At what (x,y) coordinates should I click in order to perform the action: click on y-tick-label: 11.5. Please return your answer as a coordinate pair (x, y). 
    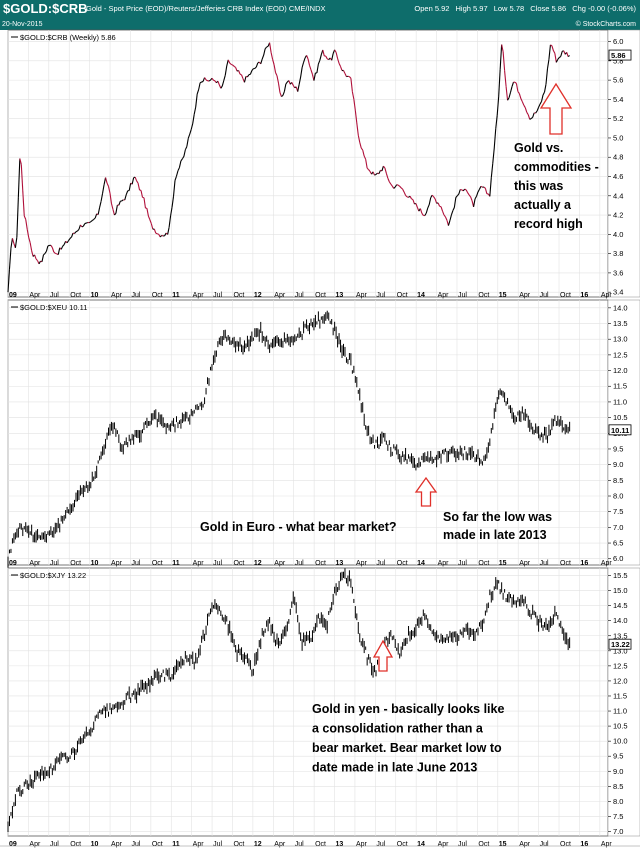
    Looking at the image, I should click on (620, 695).